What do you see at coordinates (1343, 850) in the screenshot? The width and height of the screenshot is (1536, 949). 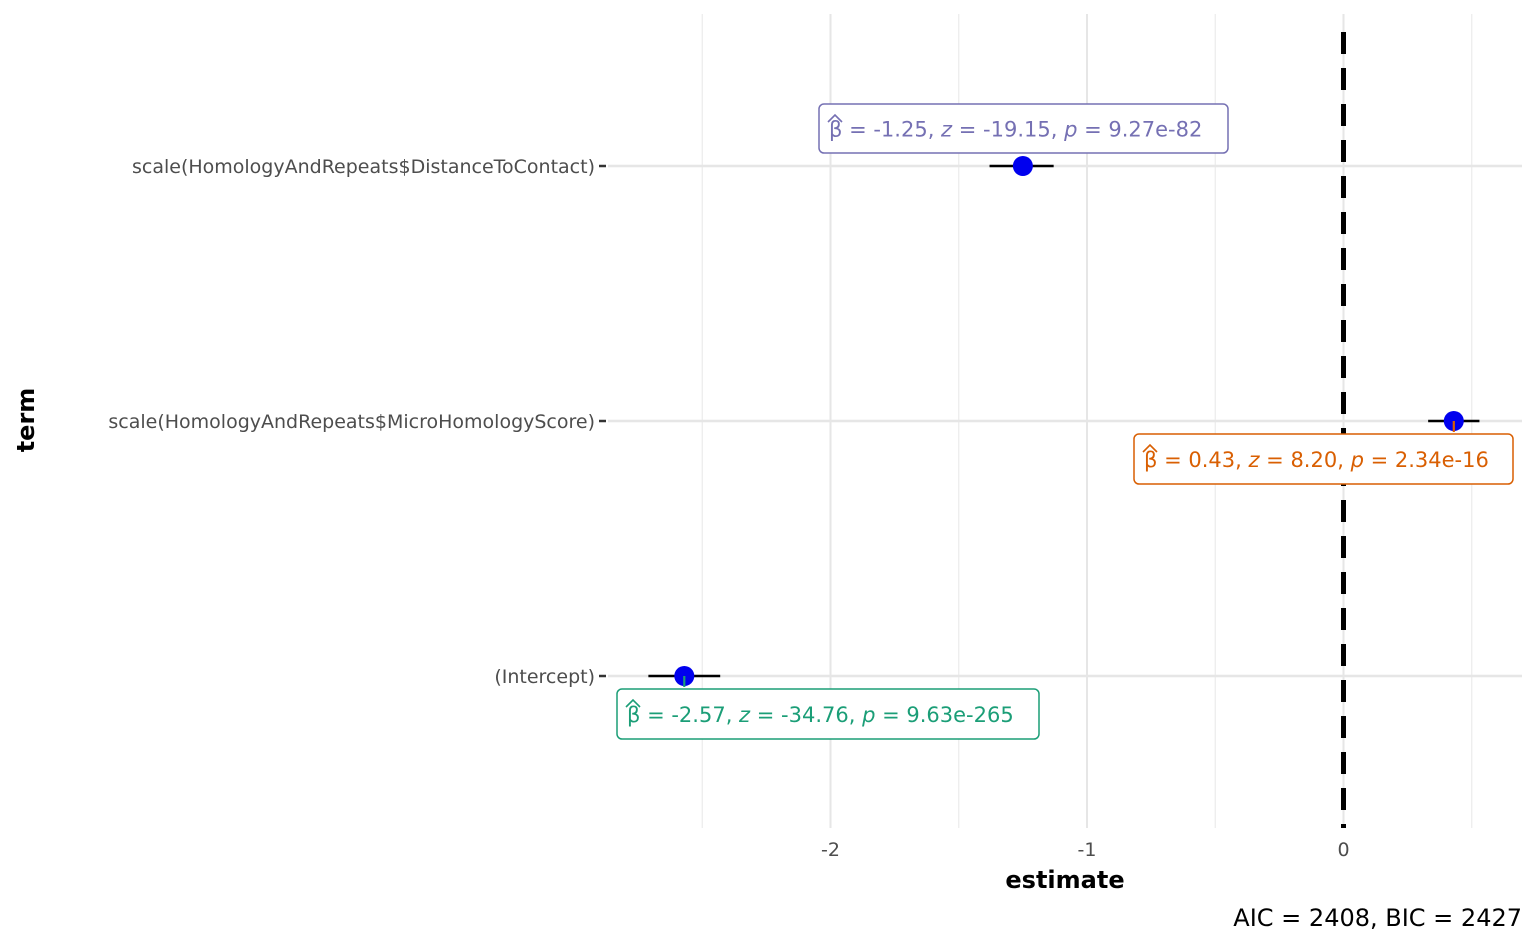 I see `x-tick-label: 0` at bounding box center [1343, 850].